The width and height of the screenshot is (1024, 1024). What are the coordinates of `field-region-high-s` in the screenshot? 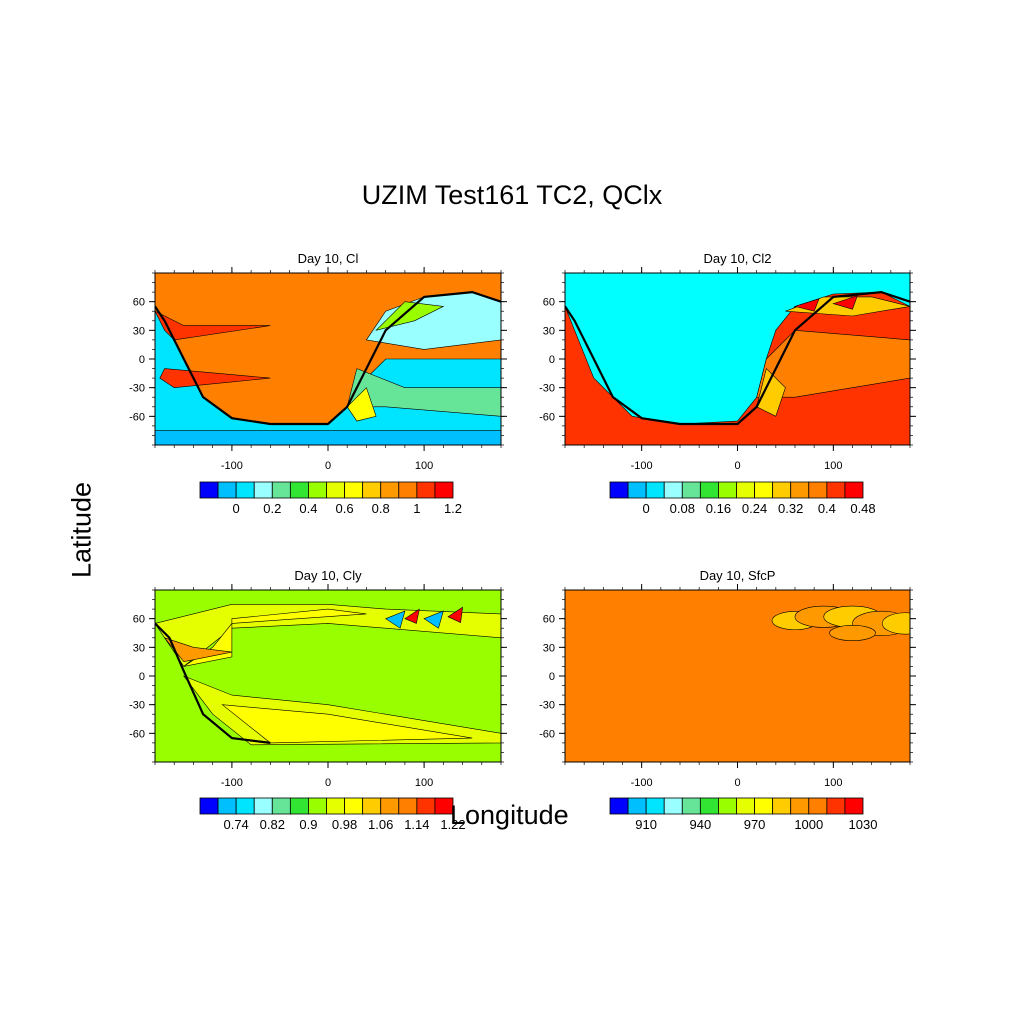 It's located at (215, 378).